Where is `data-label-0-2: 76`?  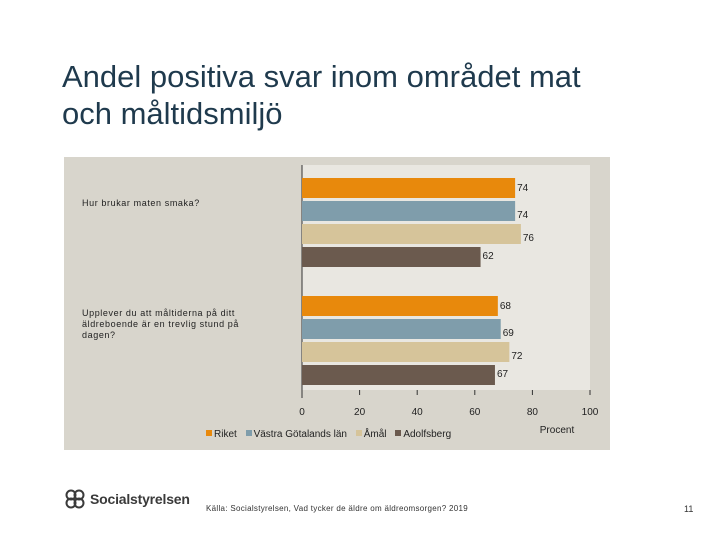 data-label-0-2: 76 is located at coordinates (529, 238).